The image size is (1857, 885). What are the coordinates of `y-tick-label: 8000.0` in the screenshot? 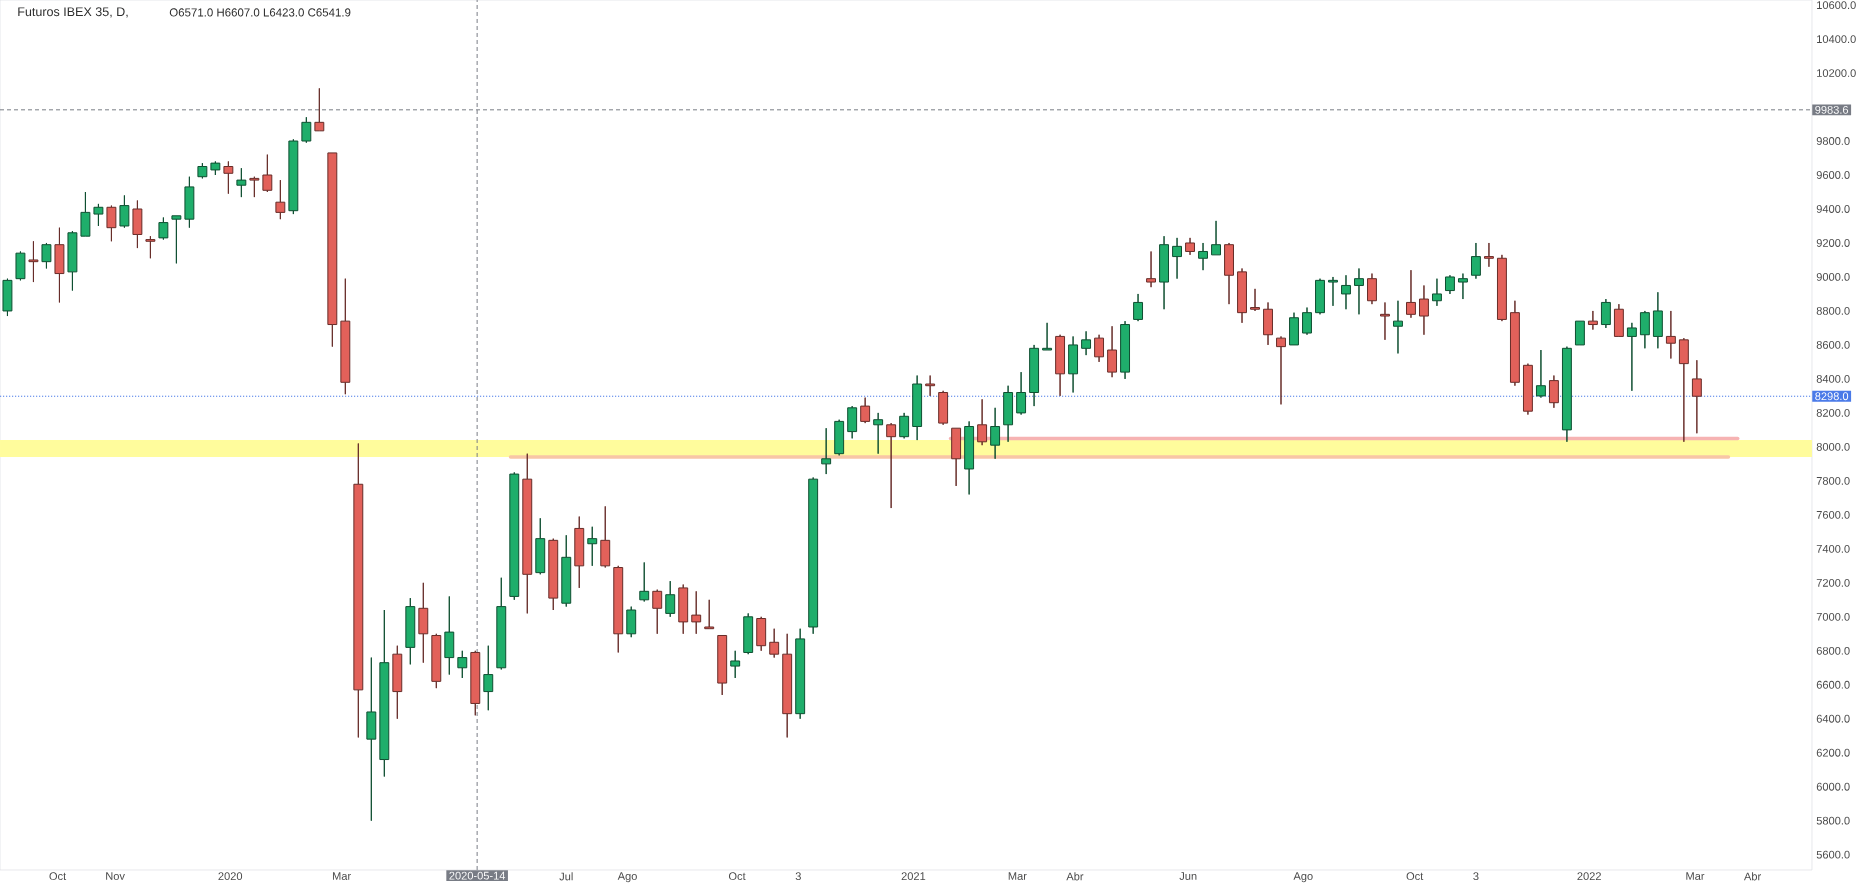 It's located at (1833, 446).